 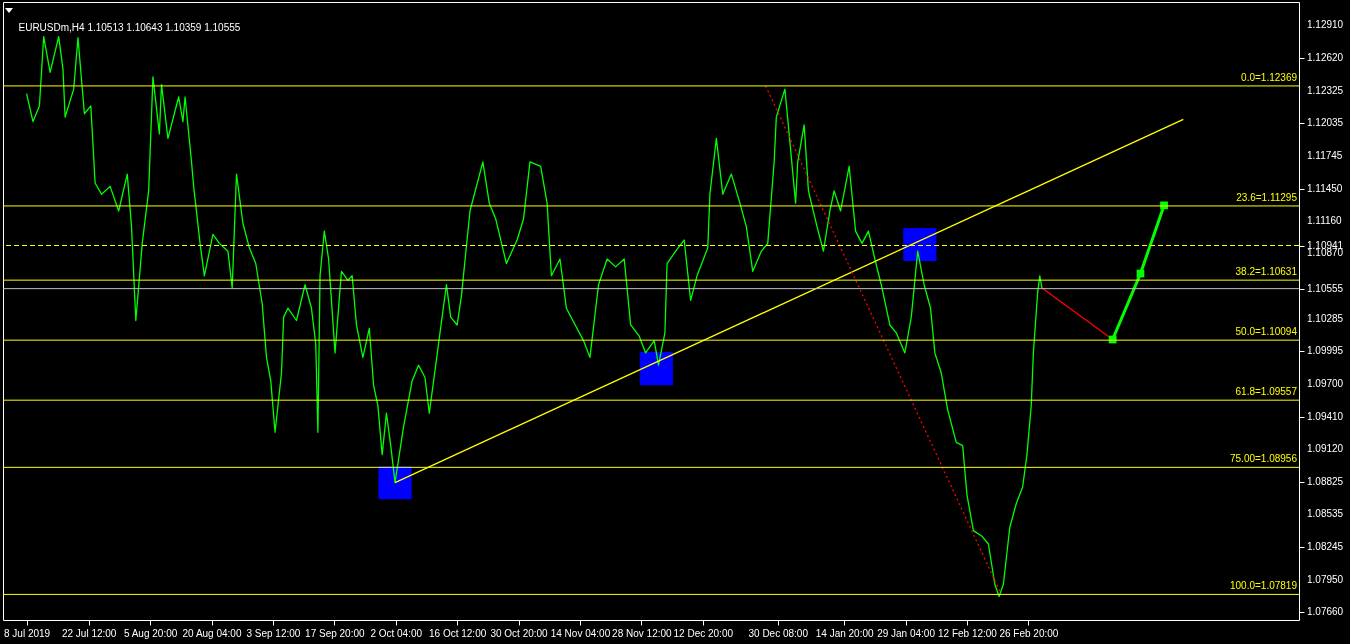 What do you see at coordinates (1325, 514) in the screenshot?
I see `y-tick-label: 1.08535` at bounding box center [1325, 514].